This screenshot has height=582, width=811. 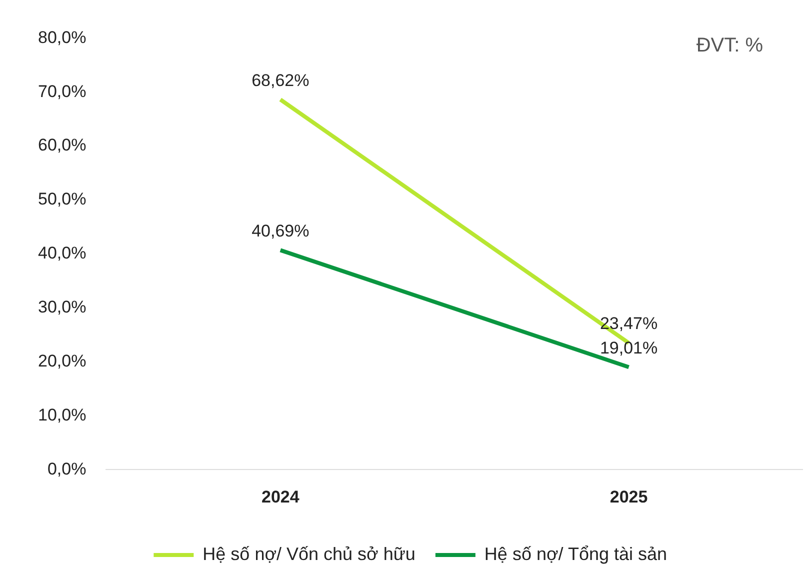 I want to click on x-tick-label: 2024, so click(x=280, y=496).